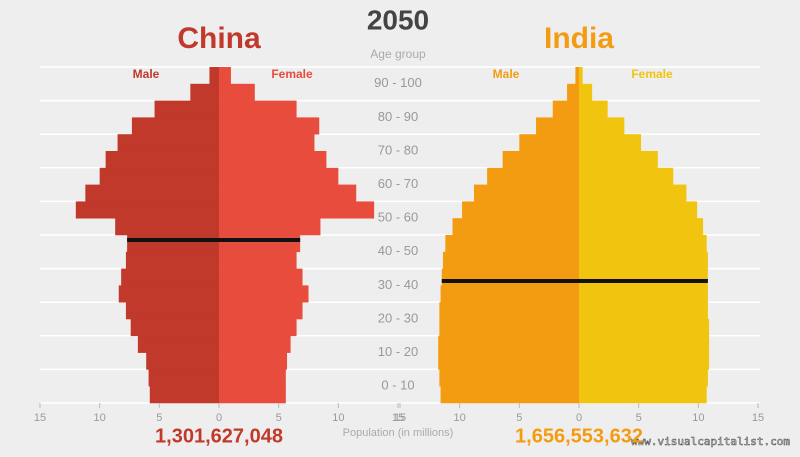 The image size is (800, 457). I want to click on y-tick-label: 70 - 80, so click(398, 149).